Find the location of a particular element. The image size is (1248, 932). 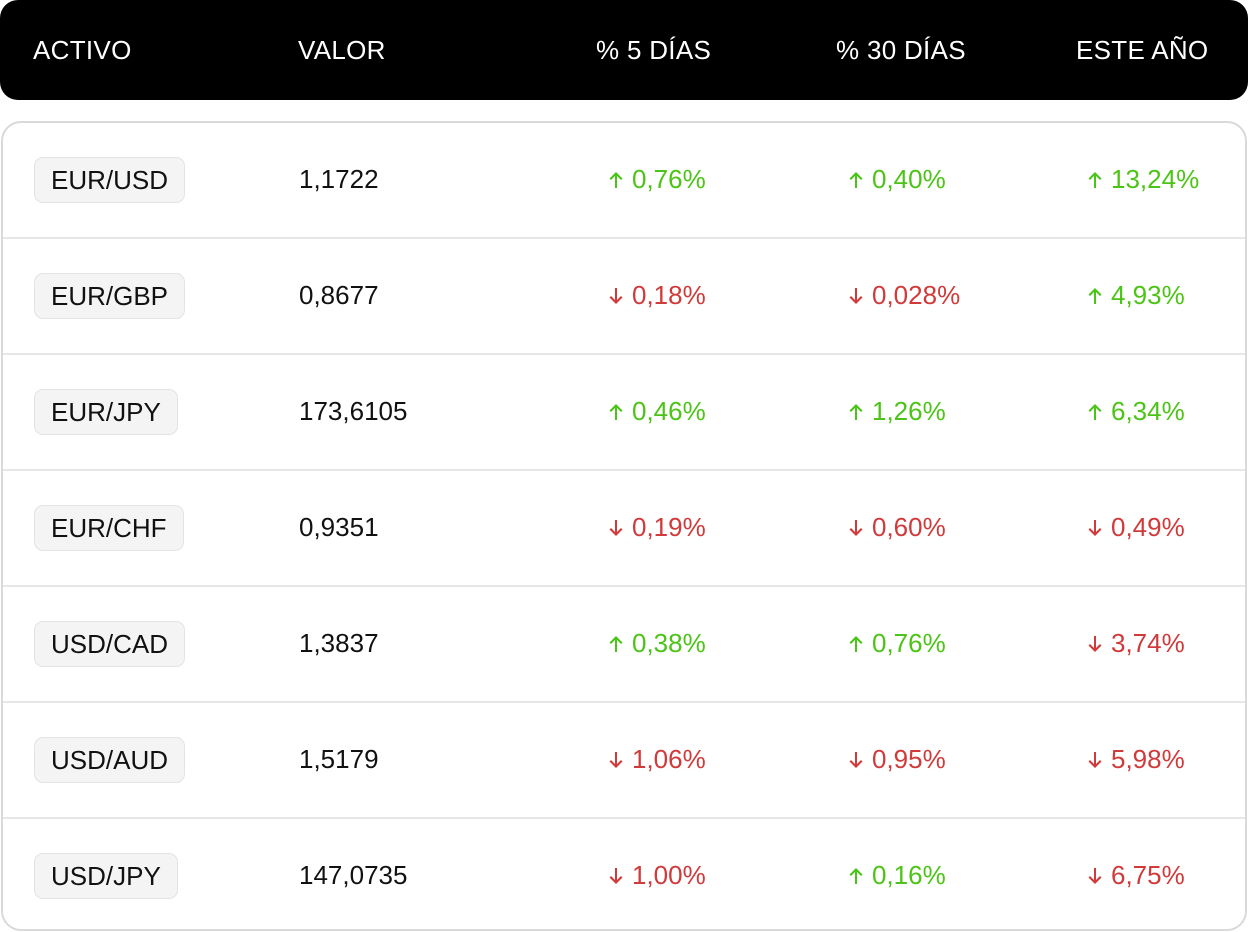

change-30-dias: 0,95% is located at coordinates (896, 759).